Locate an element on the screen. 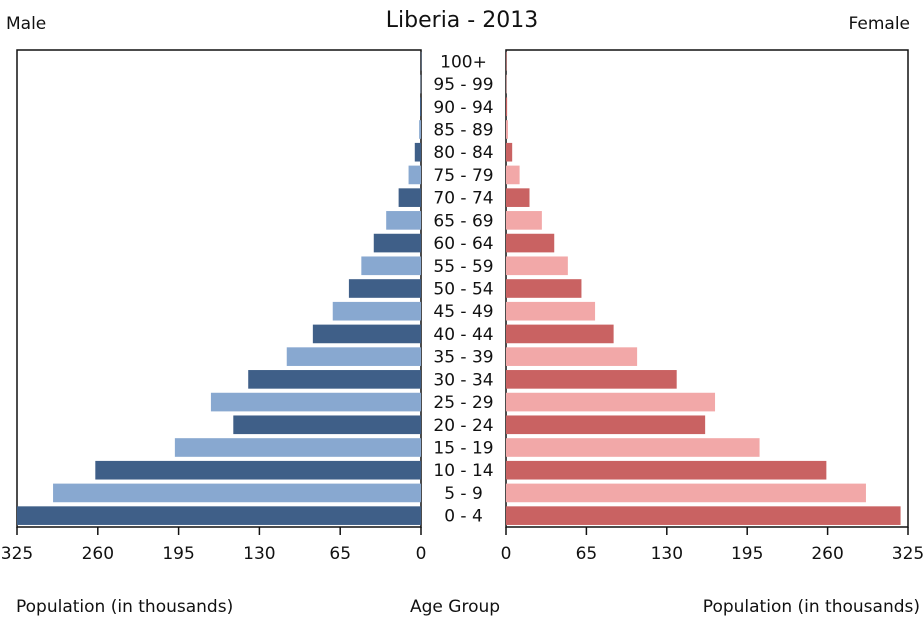 This screenshot has width=924, height=619. age-group-tick-label: 0 - 4 is located at coordinates (463, 517).